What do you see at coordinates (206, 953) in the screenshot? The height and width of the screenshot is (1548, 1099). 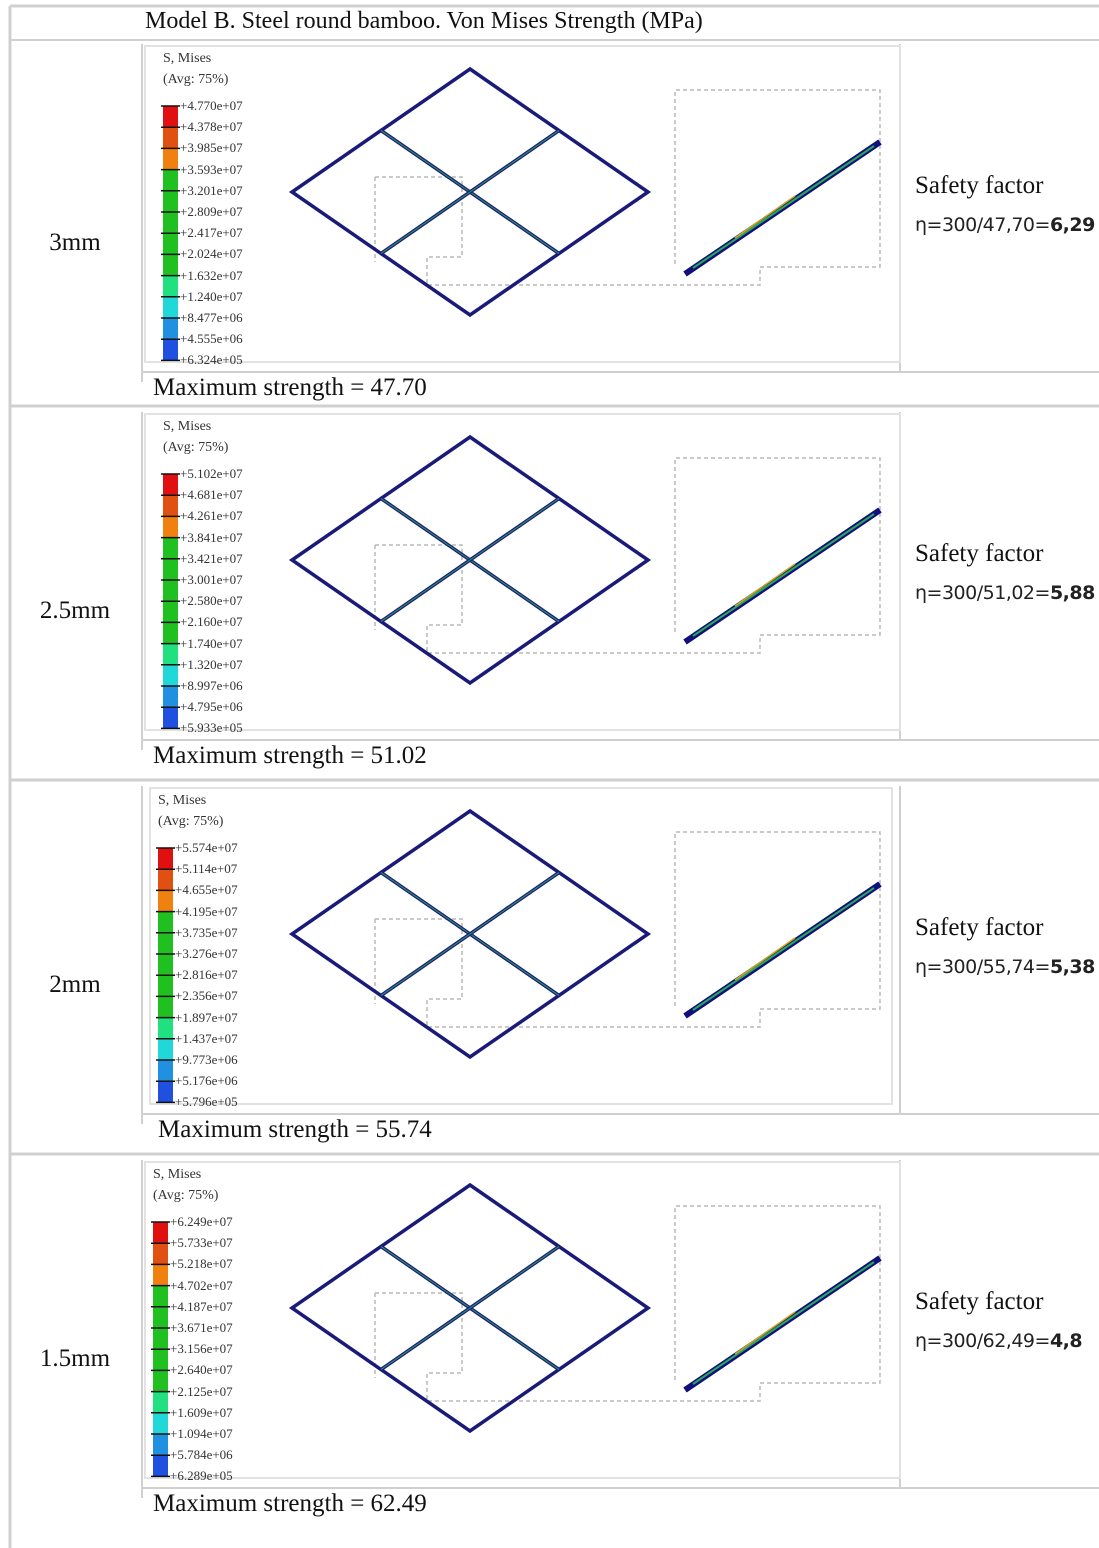 I see `legend-tick-label: +3.276e+07` at bounding box center [206, 953].